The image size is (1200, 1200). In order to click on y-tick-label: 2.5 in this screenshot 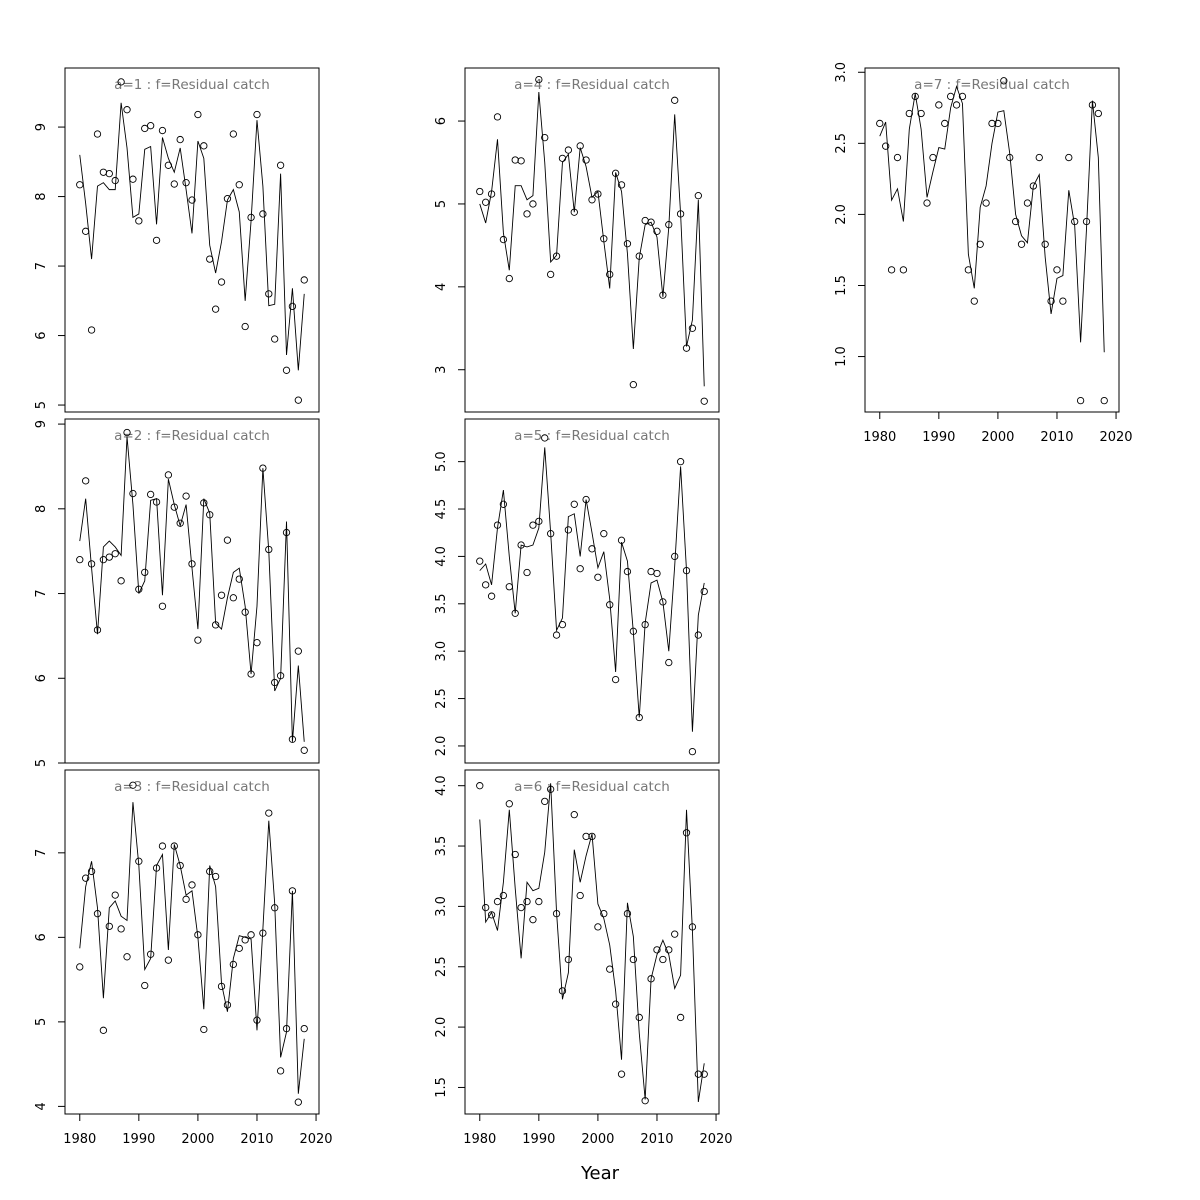, I will do `click(441, 698)`.